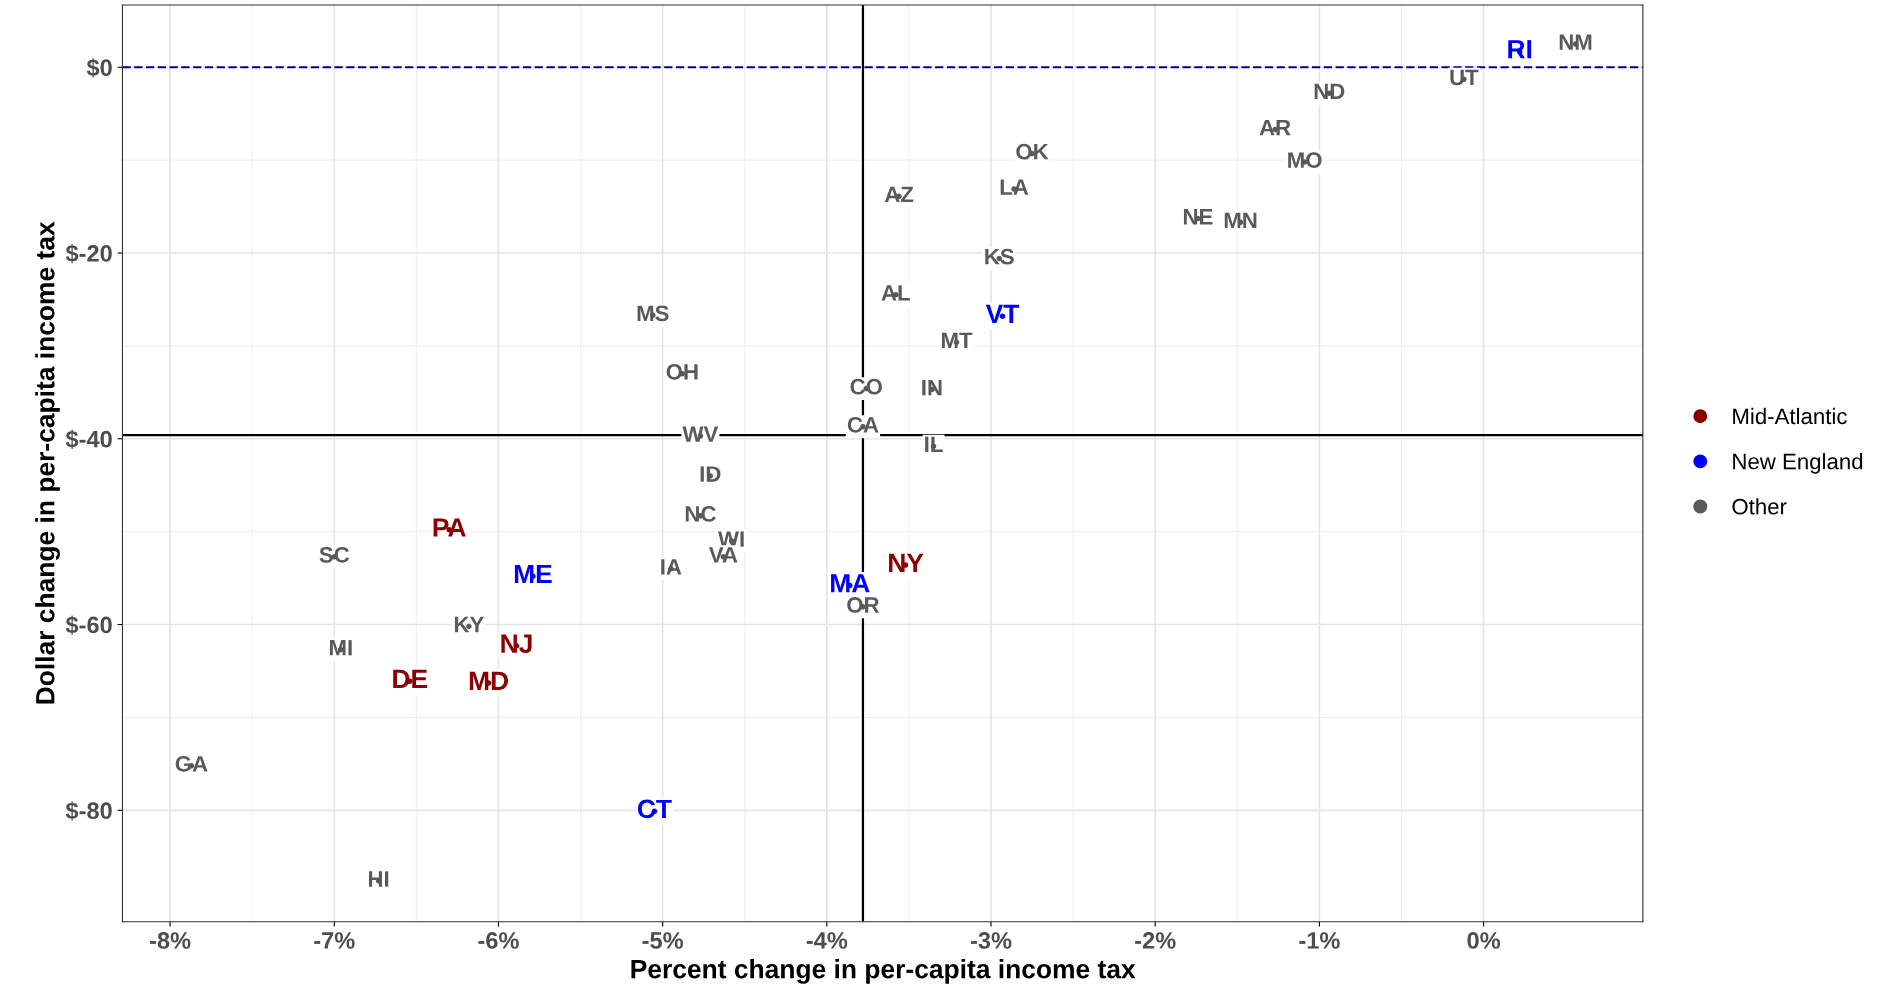  I want to click on data-label: ID, so click(710, 474).